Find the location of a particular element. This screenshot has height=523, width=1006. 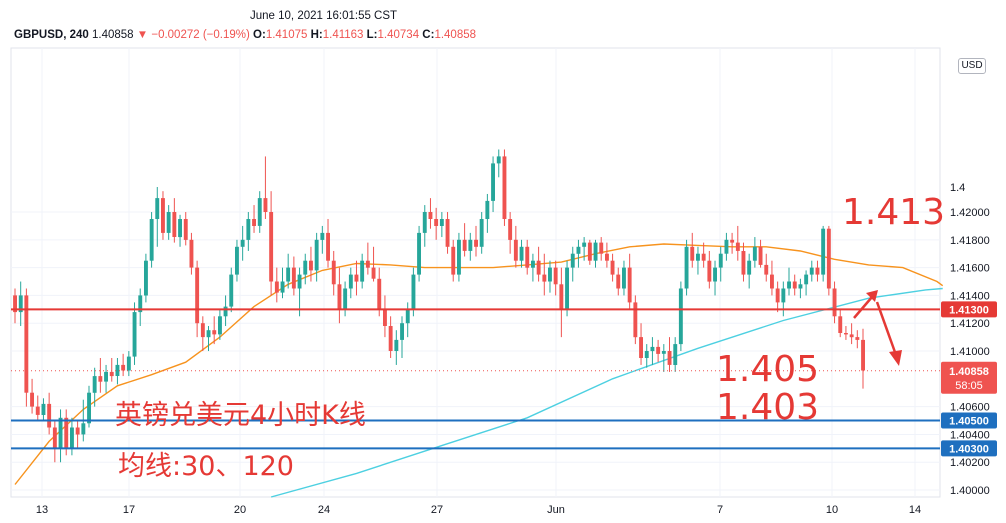

time-tick-label: 13 is located at coordinates (42, 510).